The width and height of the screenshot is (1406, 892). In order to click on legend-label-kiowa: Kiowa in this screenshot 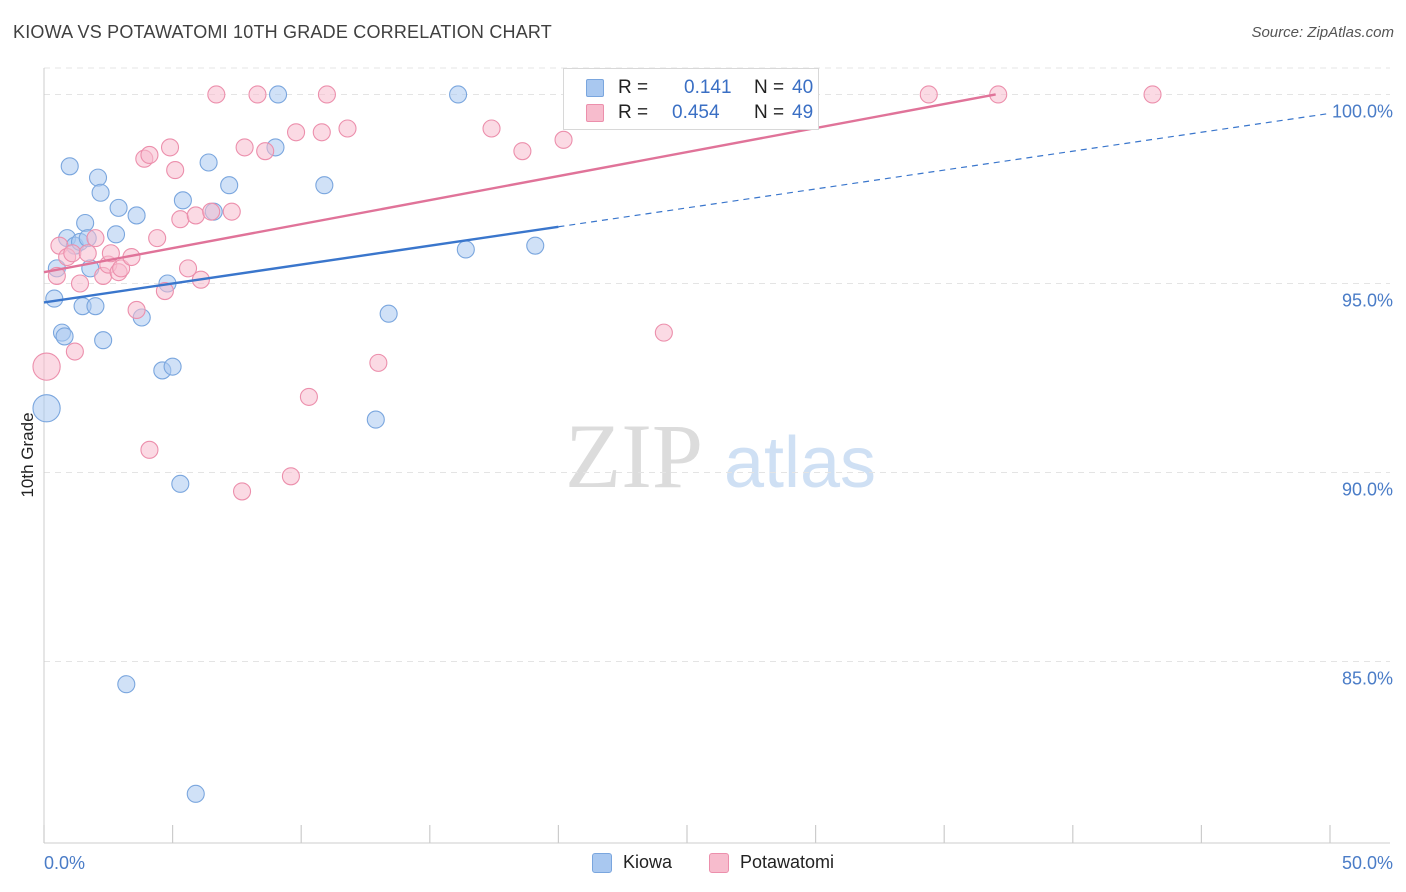, I will do `click(648, 862)`.